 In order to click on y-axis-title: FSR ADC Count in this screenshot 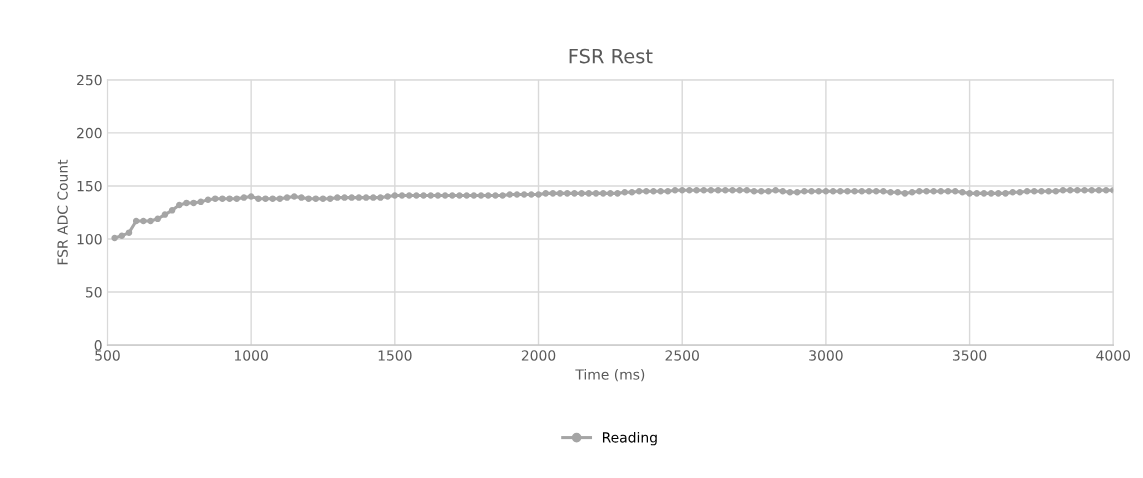, I will do `click(62, 212)`.